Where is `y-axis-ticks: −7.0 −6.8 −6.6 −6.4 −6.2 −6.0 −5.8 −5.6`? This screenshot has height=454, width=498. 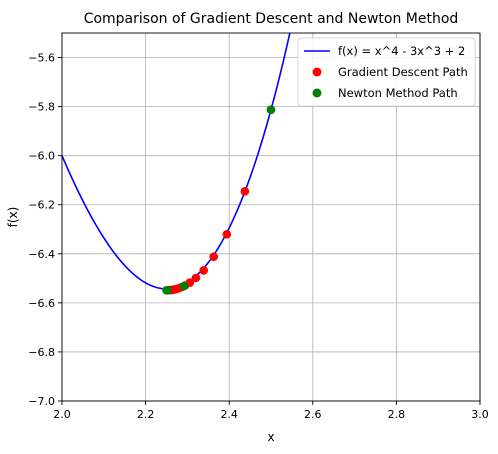
y-axis-ticks: −7.0 −6.8 −6.6 −6.4 −6.2 −6.0 −5.8 −5.6 is located at coordinates (45, 230).